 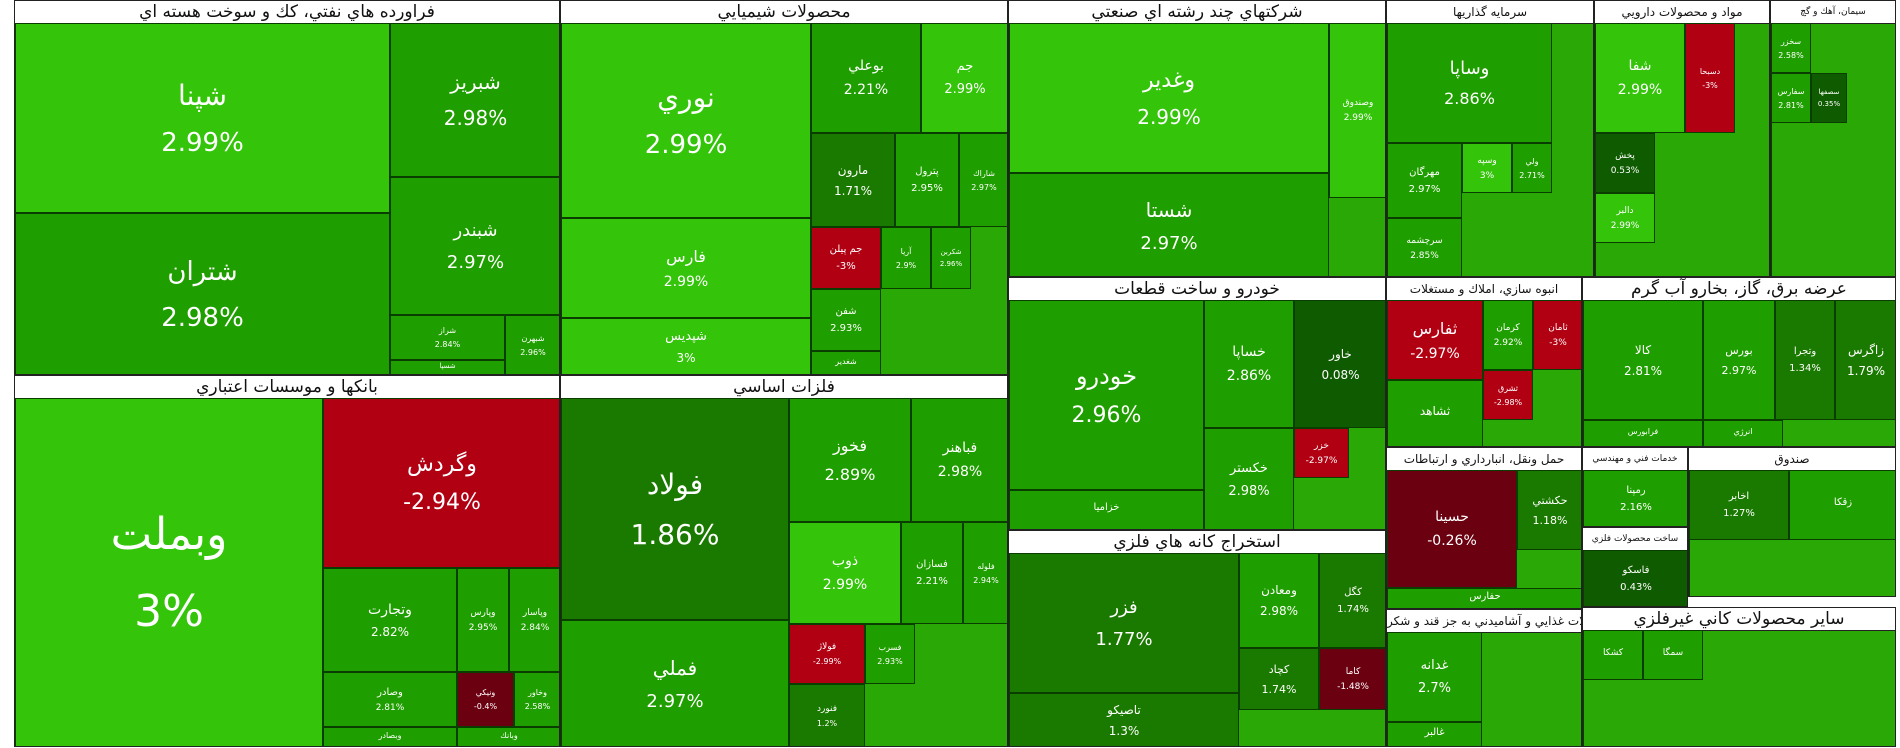 I want to click on stock-tile: فسازان 2.21%, so click(x=932, y=573).